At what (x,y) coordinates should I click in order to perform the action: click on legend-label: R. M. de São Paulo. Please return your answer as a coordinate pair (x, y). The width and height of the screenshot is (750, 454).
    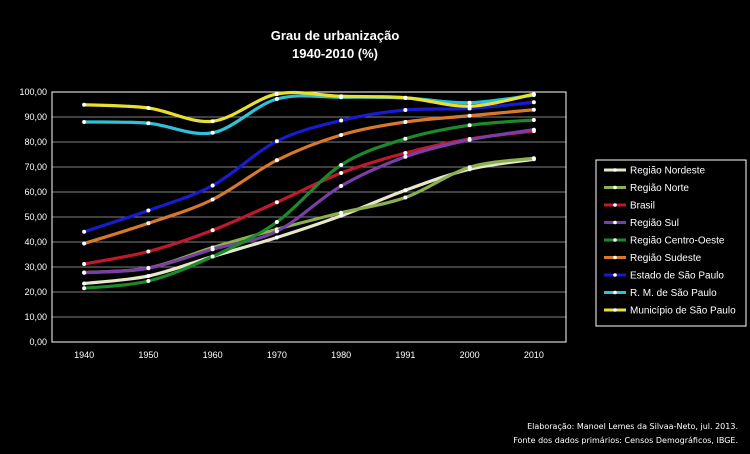
    Looking at the image, I should click on (673, 293).